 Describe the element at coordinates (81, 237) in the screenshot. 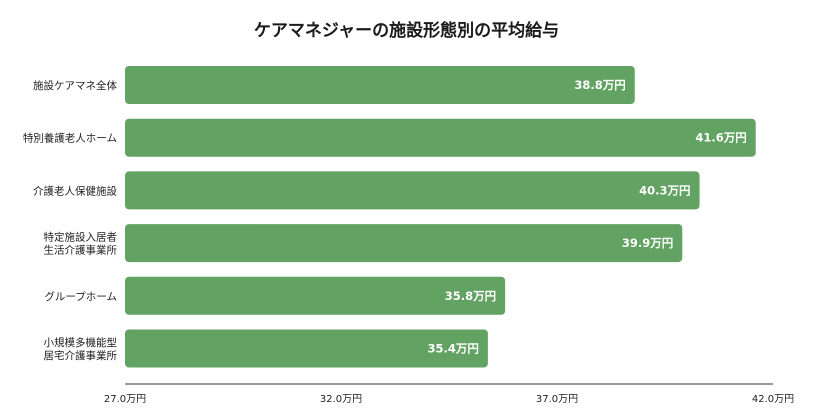

I see `category-label: 特定施設入居者` at that location.